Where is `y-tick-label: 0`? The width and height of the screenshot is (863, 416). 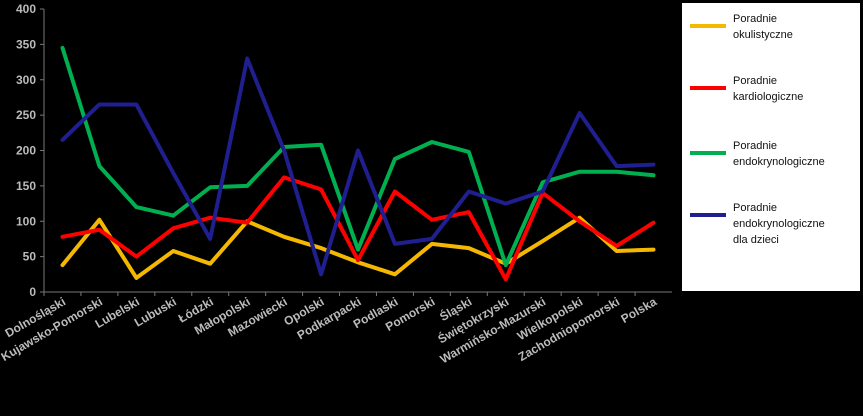
y-tick-label: 0 is located at coordinates (32, 292).